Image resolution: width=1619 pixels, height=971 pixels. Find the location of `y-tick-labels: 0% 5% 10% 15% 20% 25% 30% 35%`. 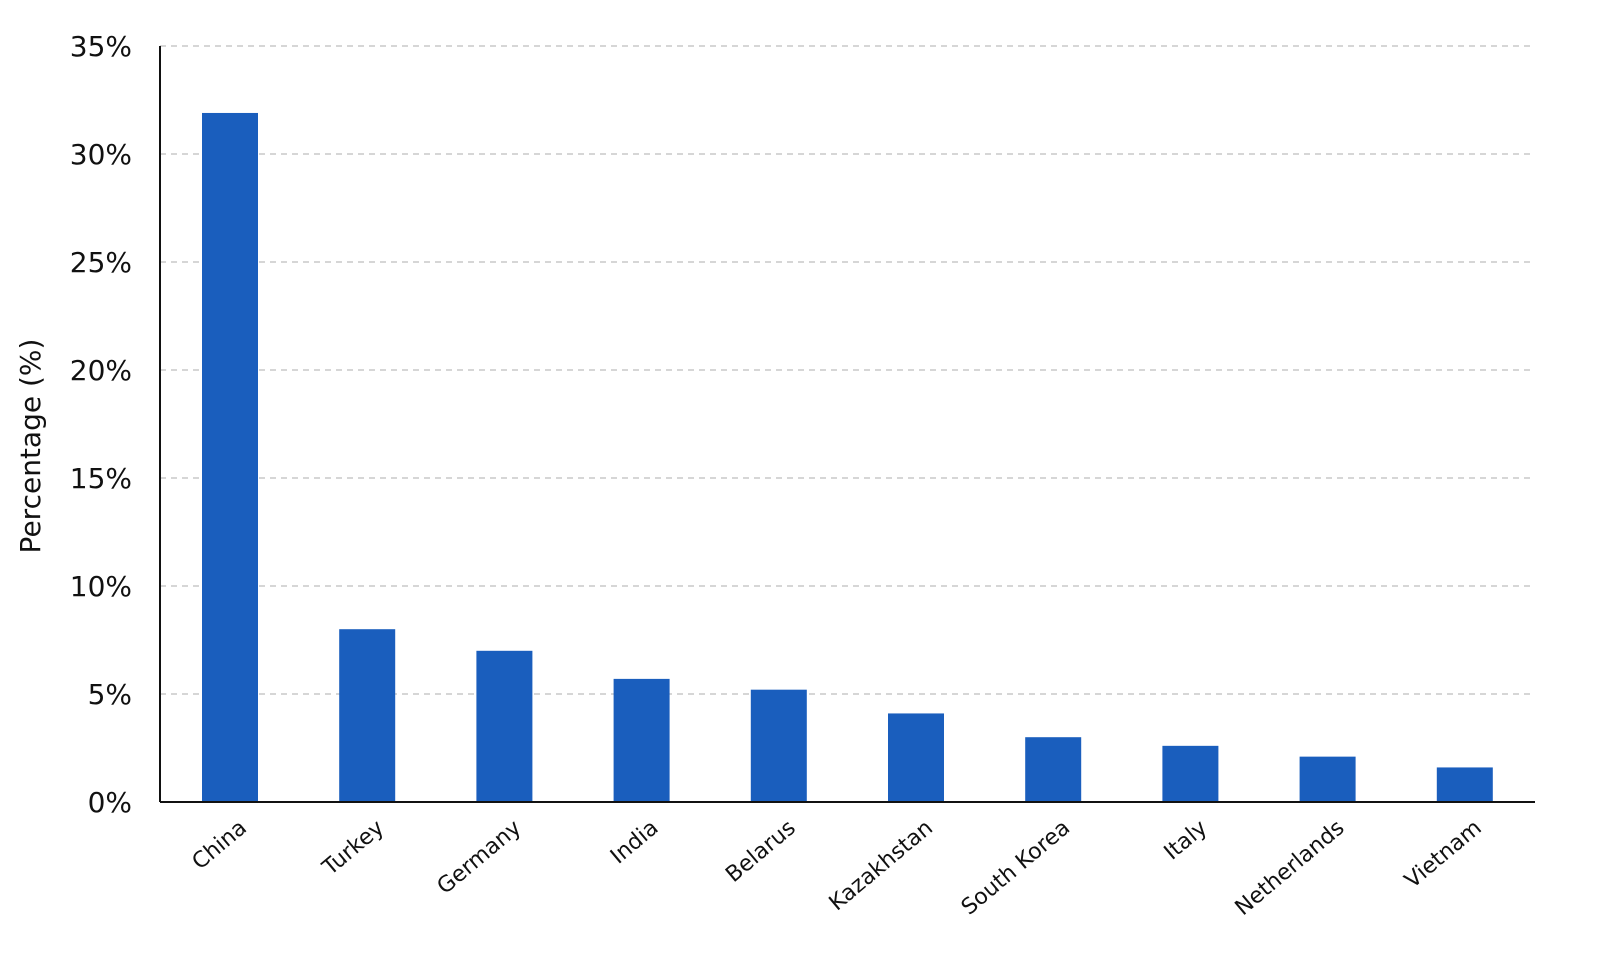

y-tick-labels: 0% 5% 10% 15% 20% 25% 30% 35% is located at coordinates (101, 424).